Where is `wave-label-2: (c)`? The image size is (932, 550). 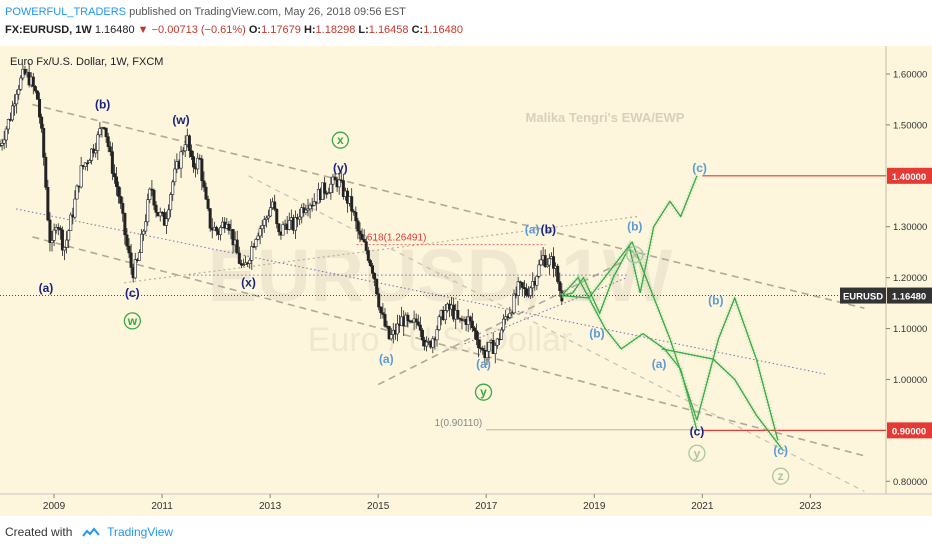 wave-label-2: (c) is located at coordinates (132, 293).